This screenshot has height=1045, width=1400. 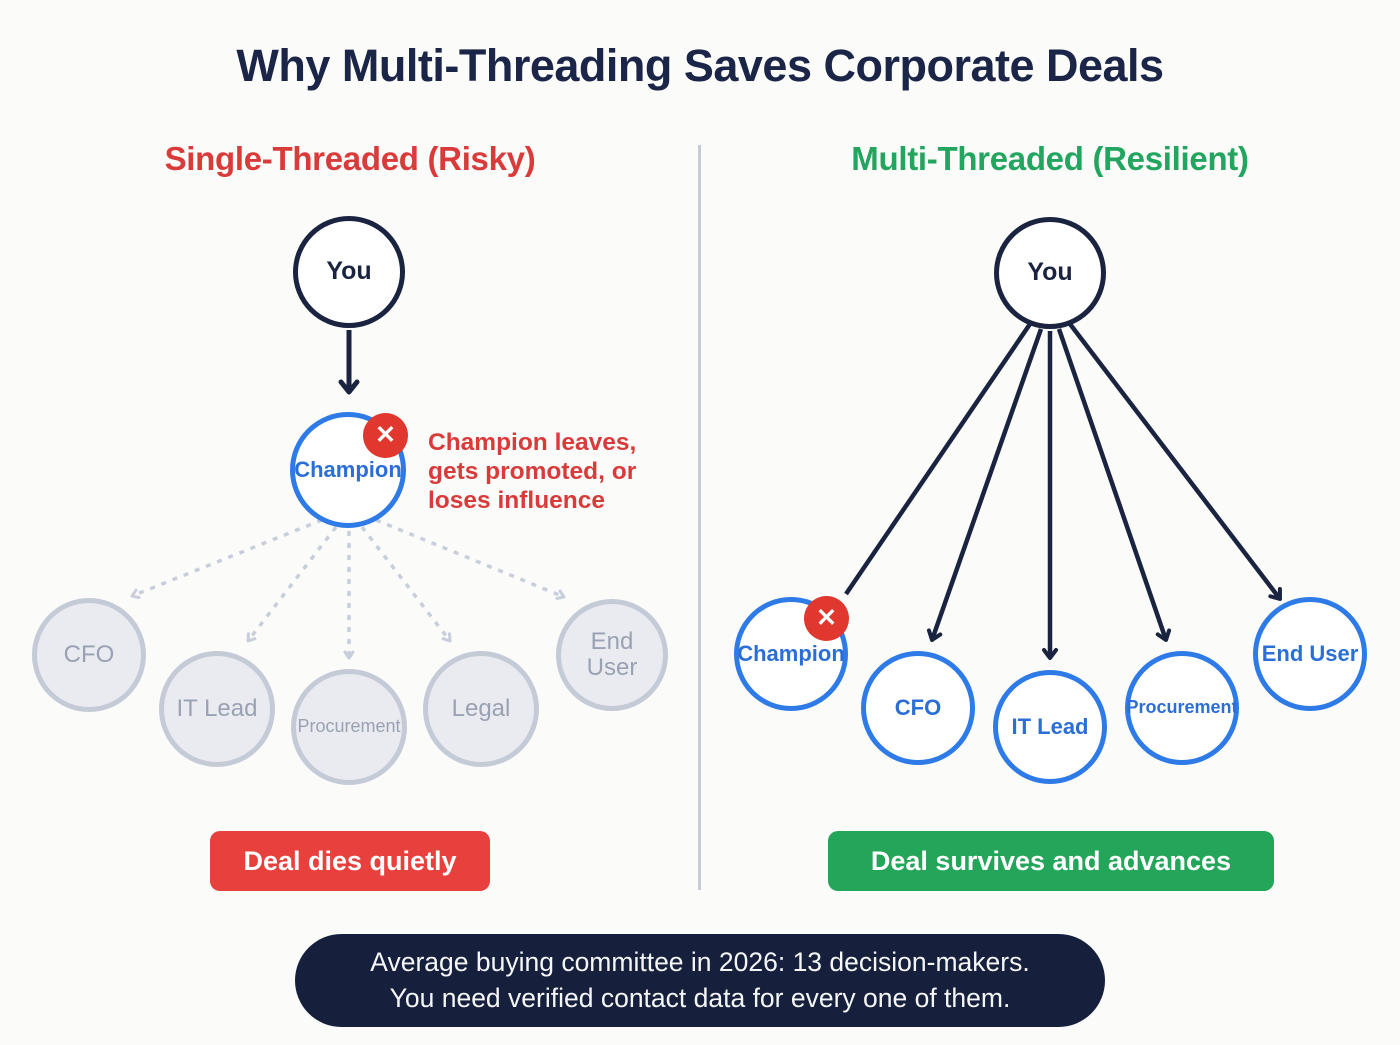 I want to click on arrow-left-champion-to-itlead, so click(x=292, y=584).